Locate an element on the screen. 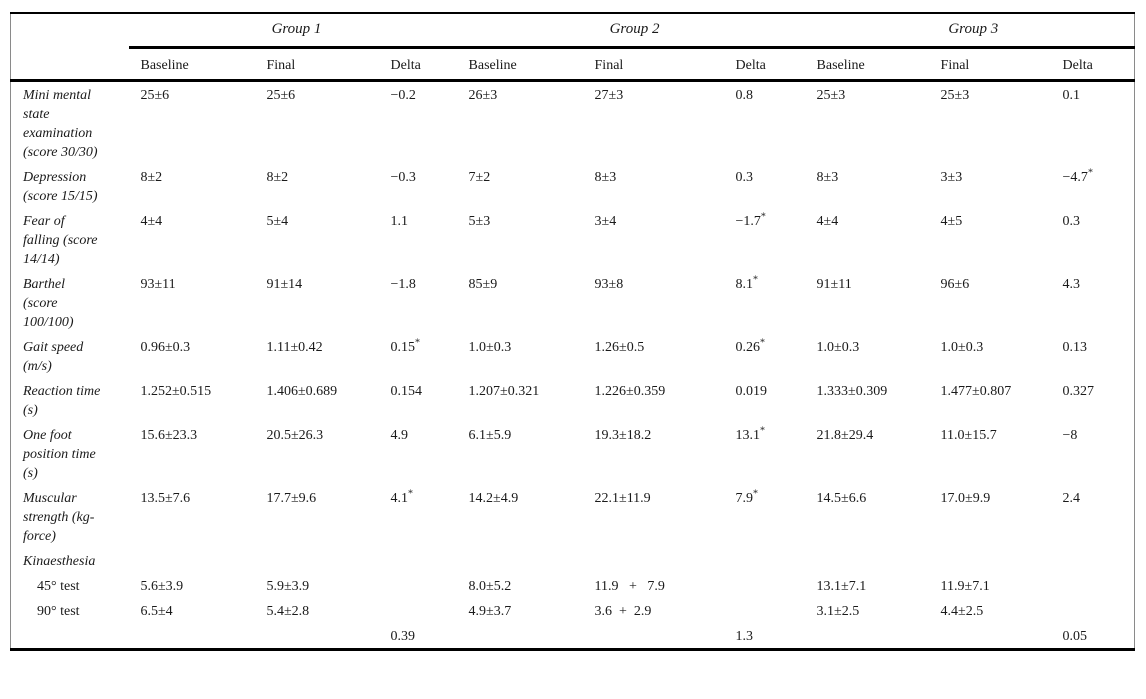  row-label: Fear of falling (score 14/14) is located at coordinates (60, 240).